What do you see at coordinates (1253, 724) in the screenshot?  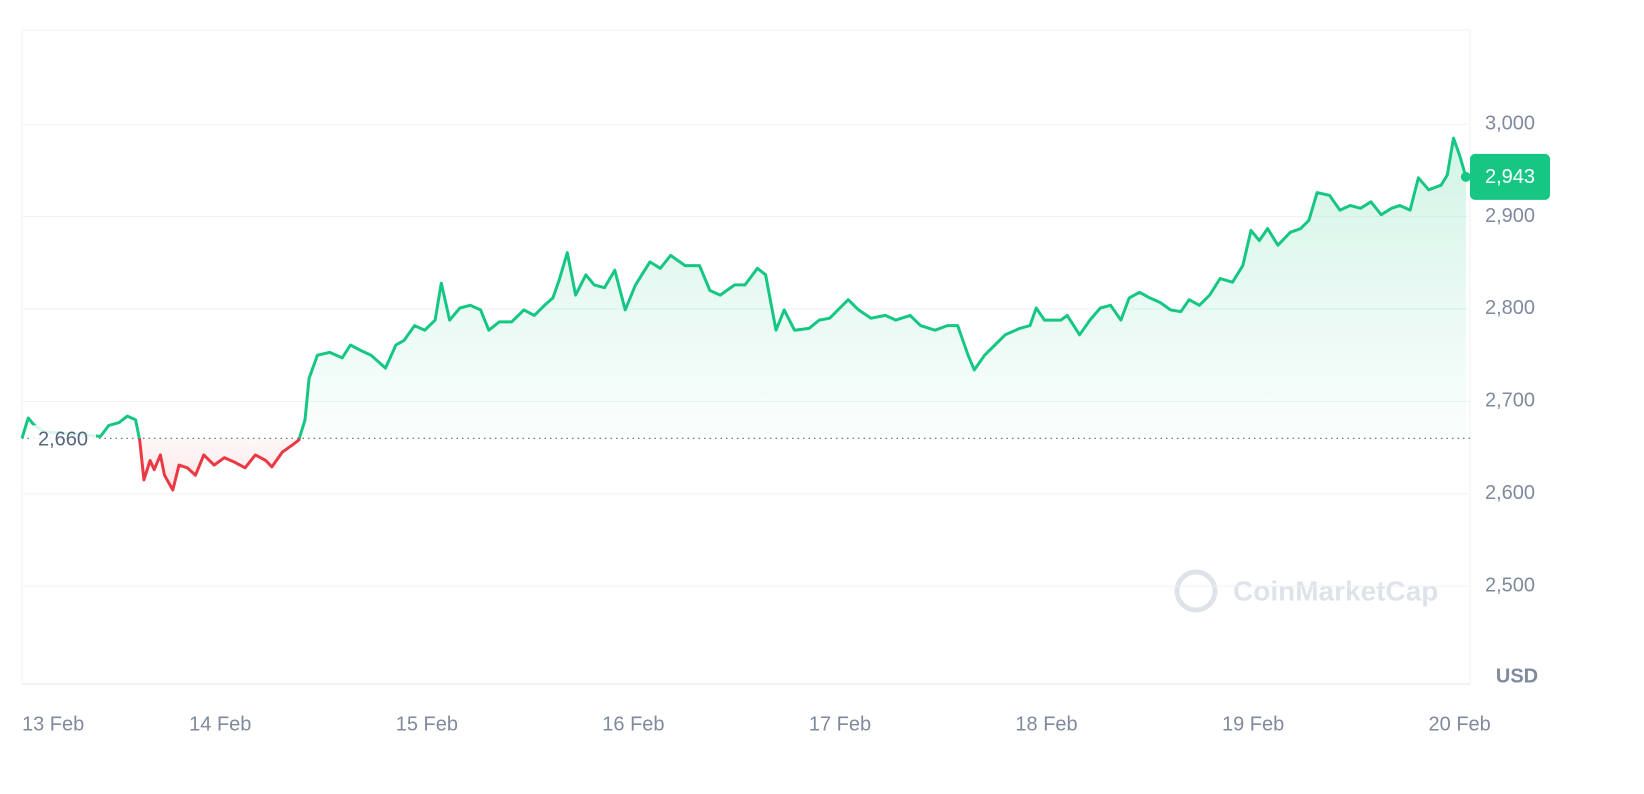 I see `x-tick-label: 19 Feb` at bounding box center [1253, 724].